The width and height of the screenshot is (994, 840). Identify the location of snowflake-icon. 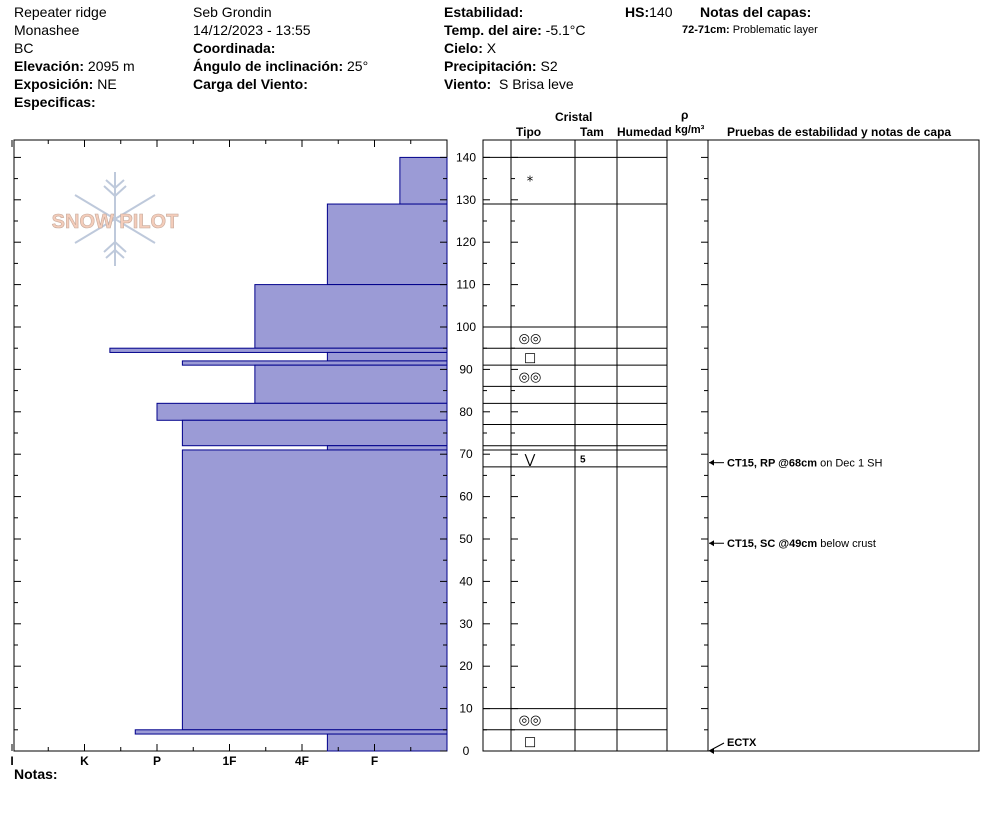
(115, 219).